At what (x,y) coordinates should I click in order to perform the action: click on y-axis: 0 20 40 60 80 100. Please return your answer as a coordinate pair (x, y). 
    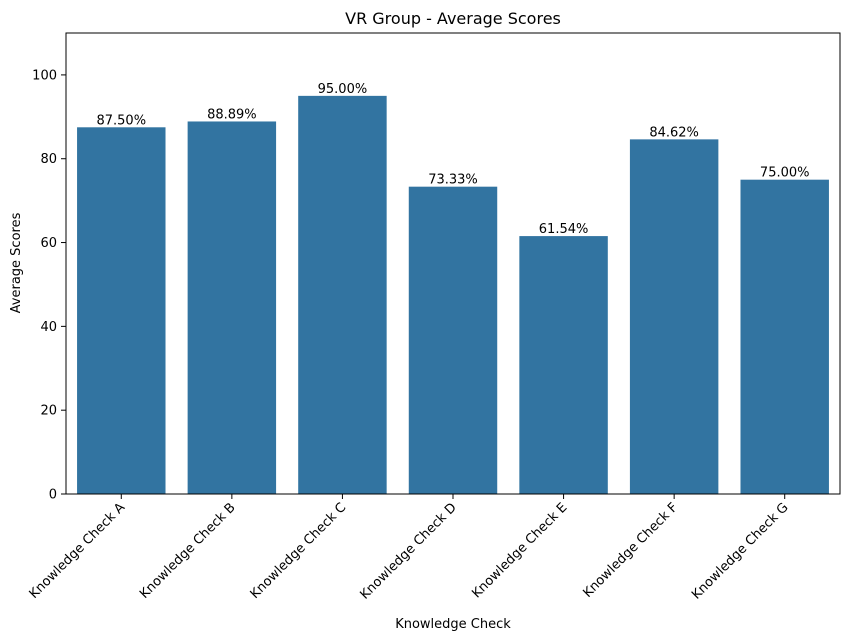
    Looking at the image, I should click on (49, 285).